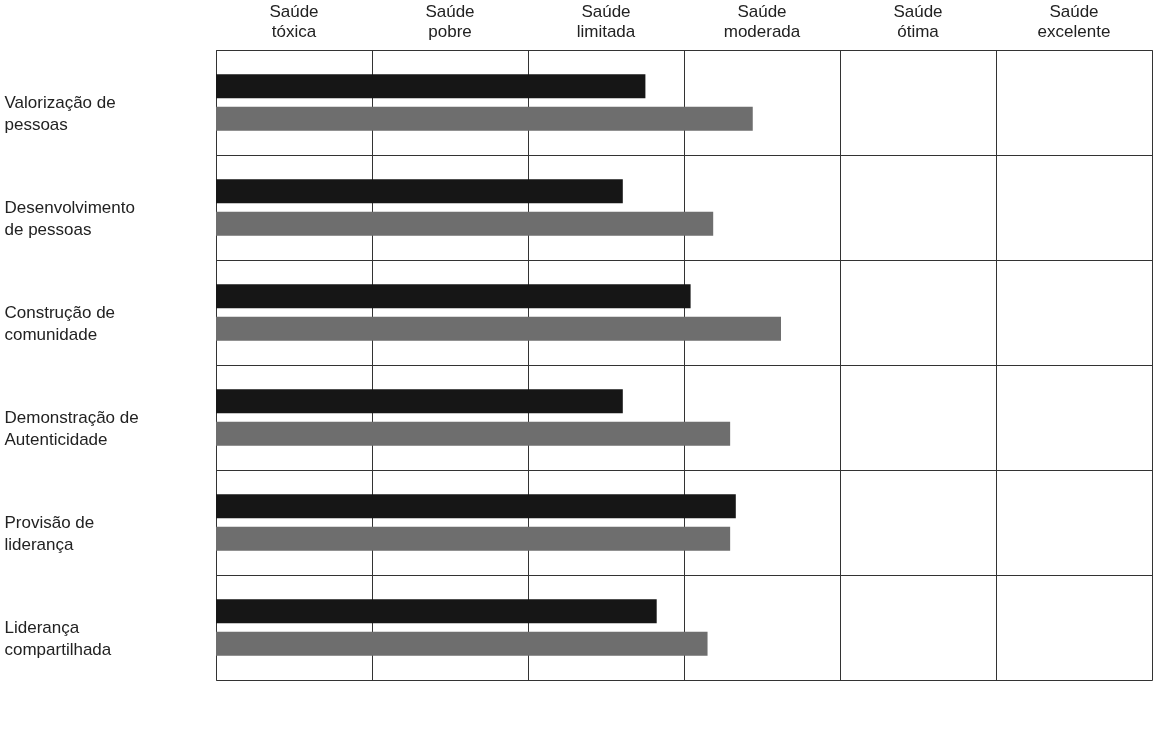  I want to click on text: Saúde moderada, so click(762, 21).